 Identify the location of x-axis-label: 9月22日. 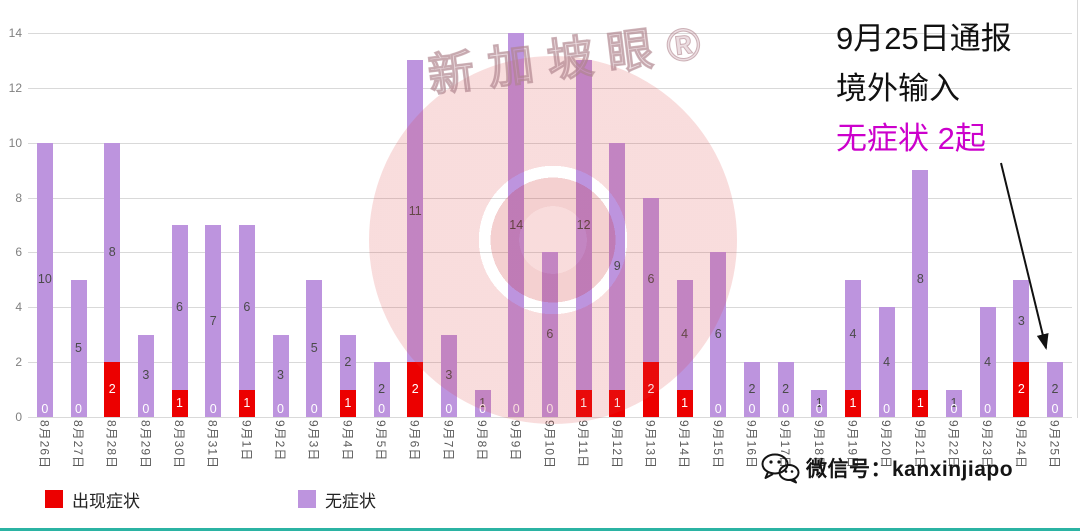
(953, 445).